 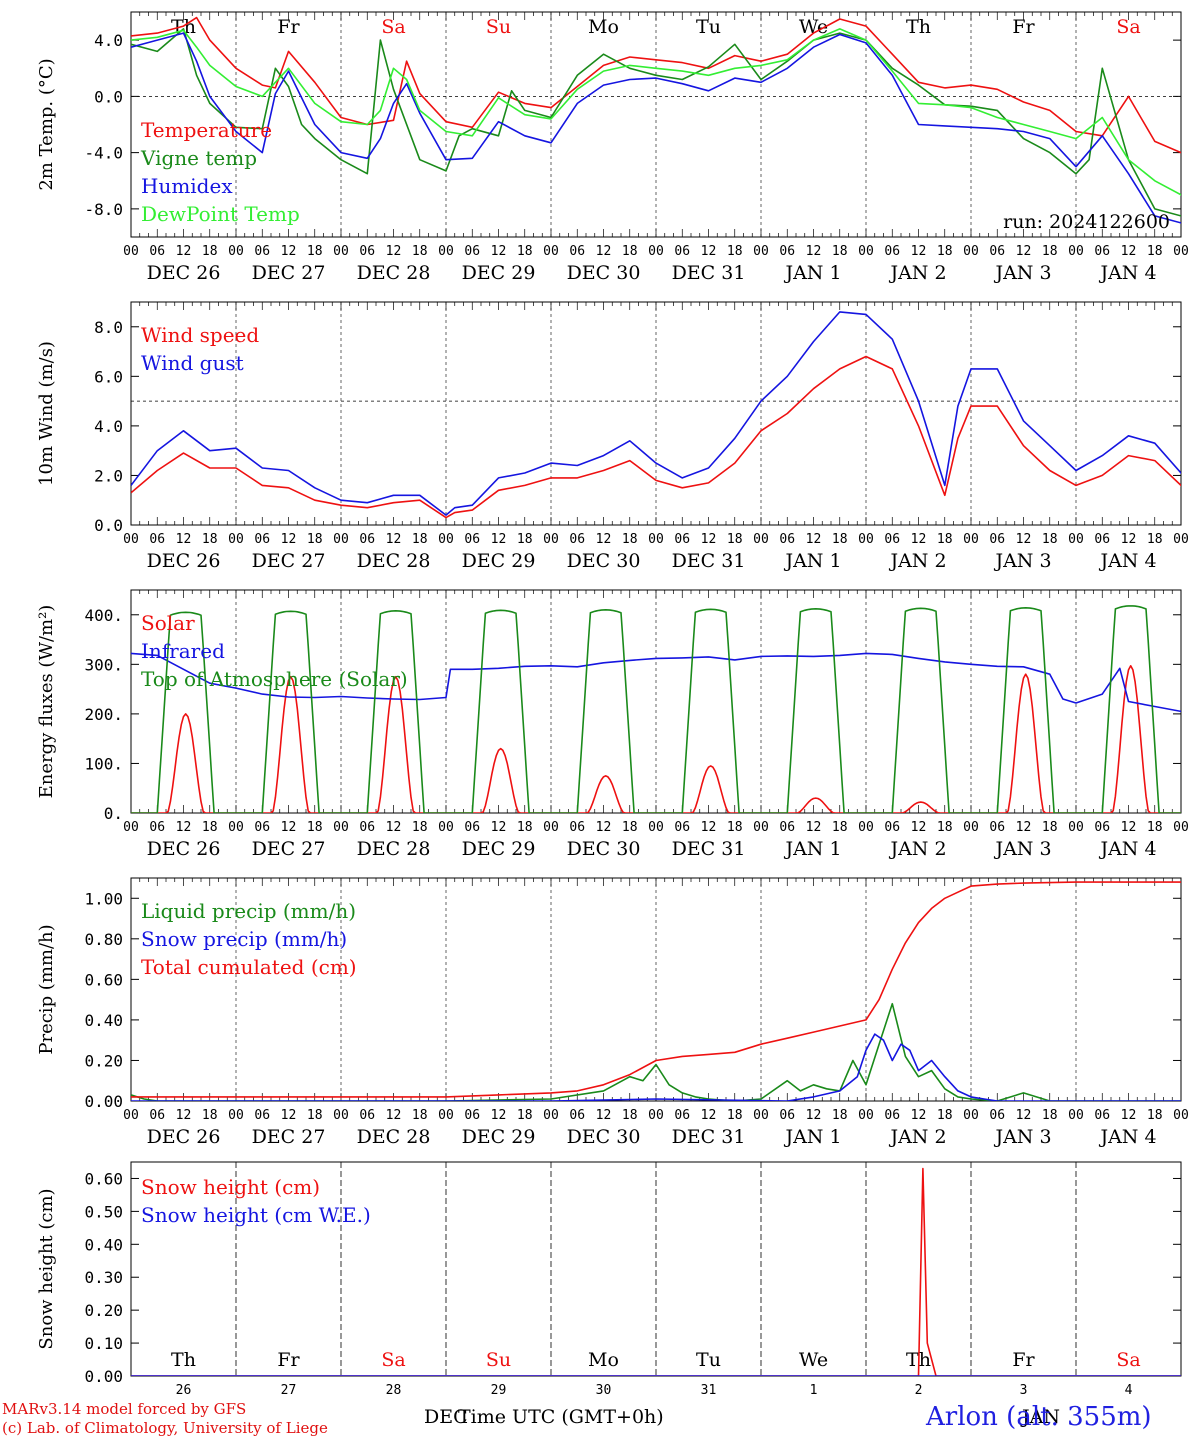 I want to click on legend-entry: Snow precip (mm/h), so click(x=244, y=939).